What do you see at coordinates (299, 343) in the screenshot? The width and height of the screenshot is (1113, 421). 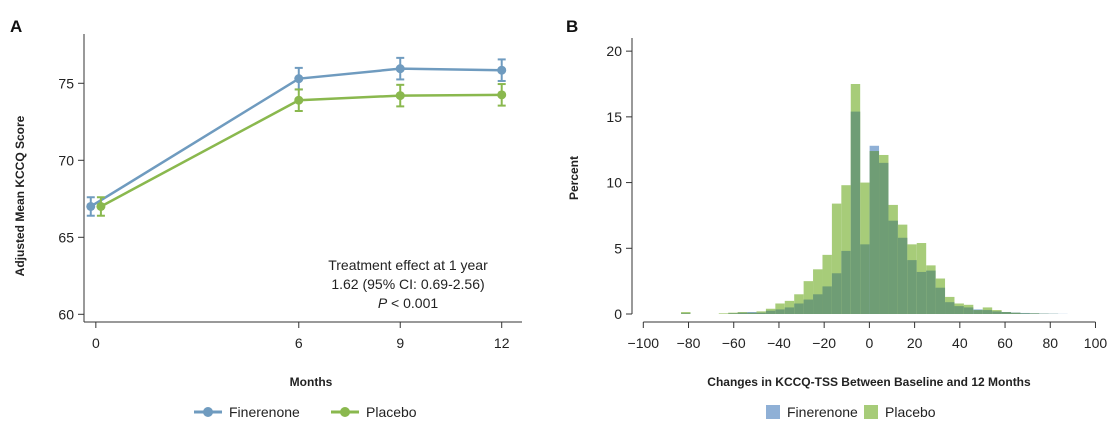 I see `chart-a-x-tick-label: 6` at bounding box center [299, 343].